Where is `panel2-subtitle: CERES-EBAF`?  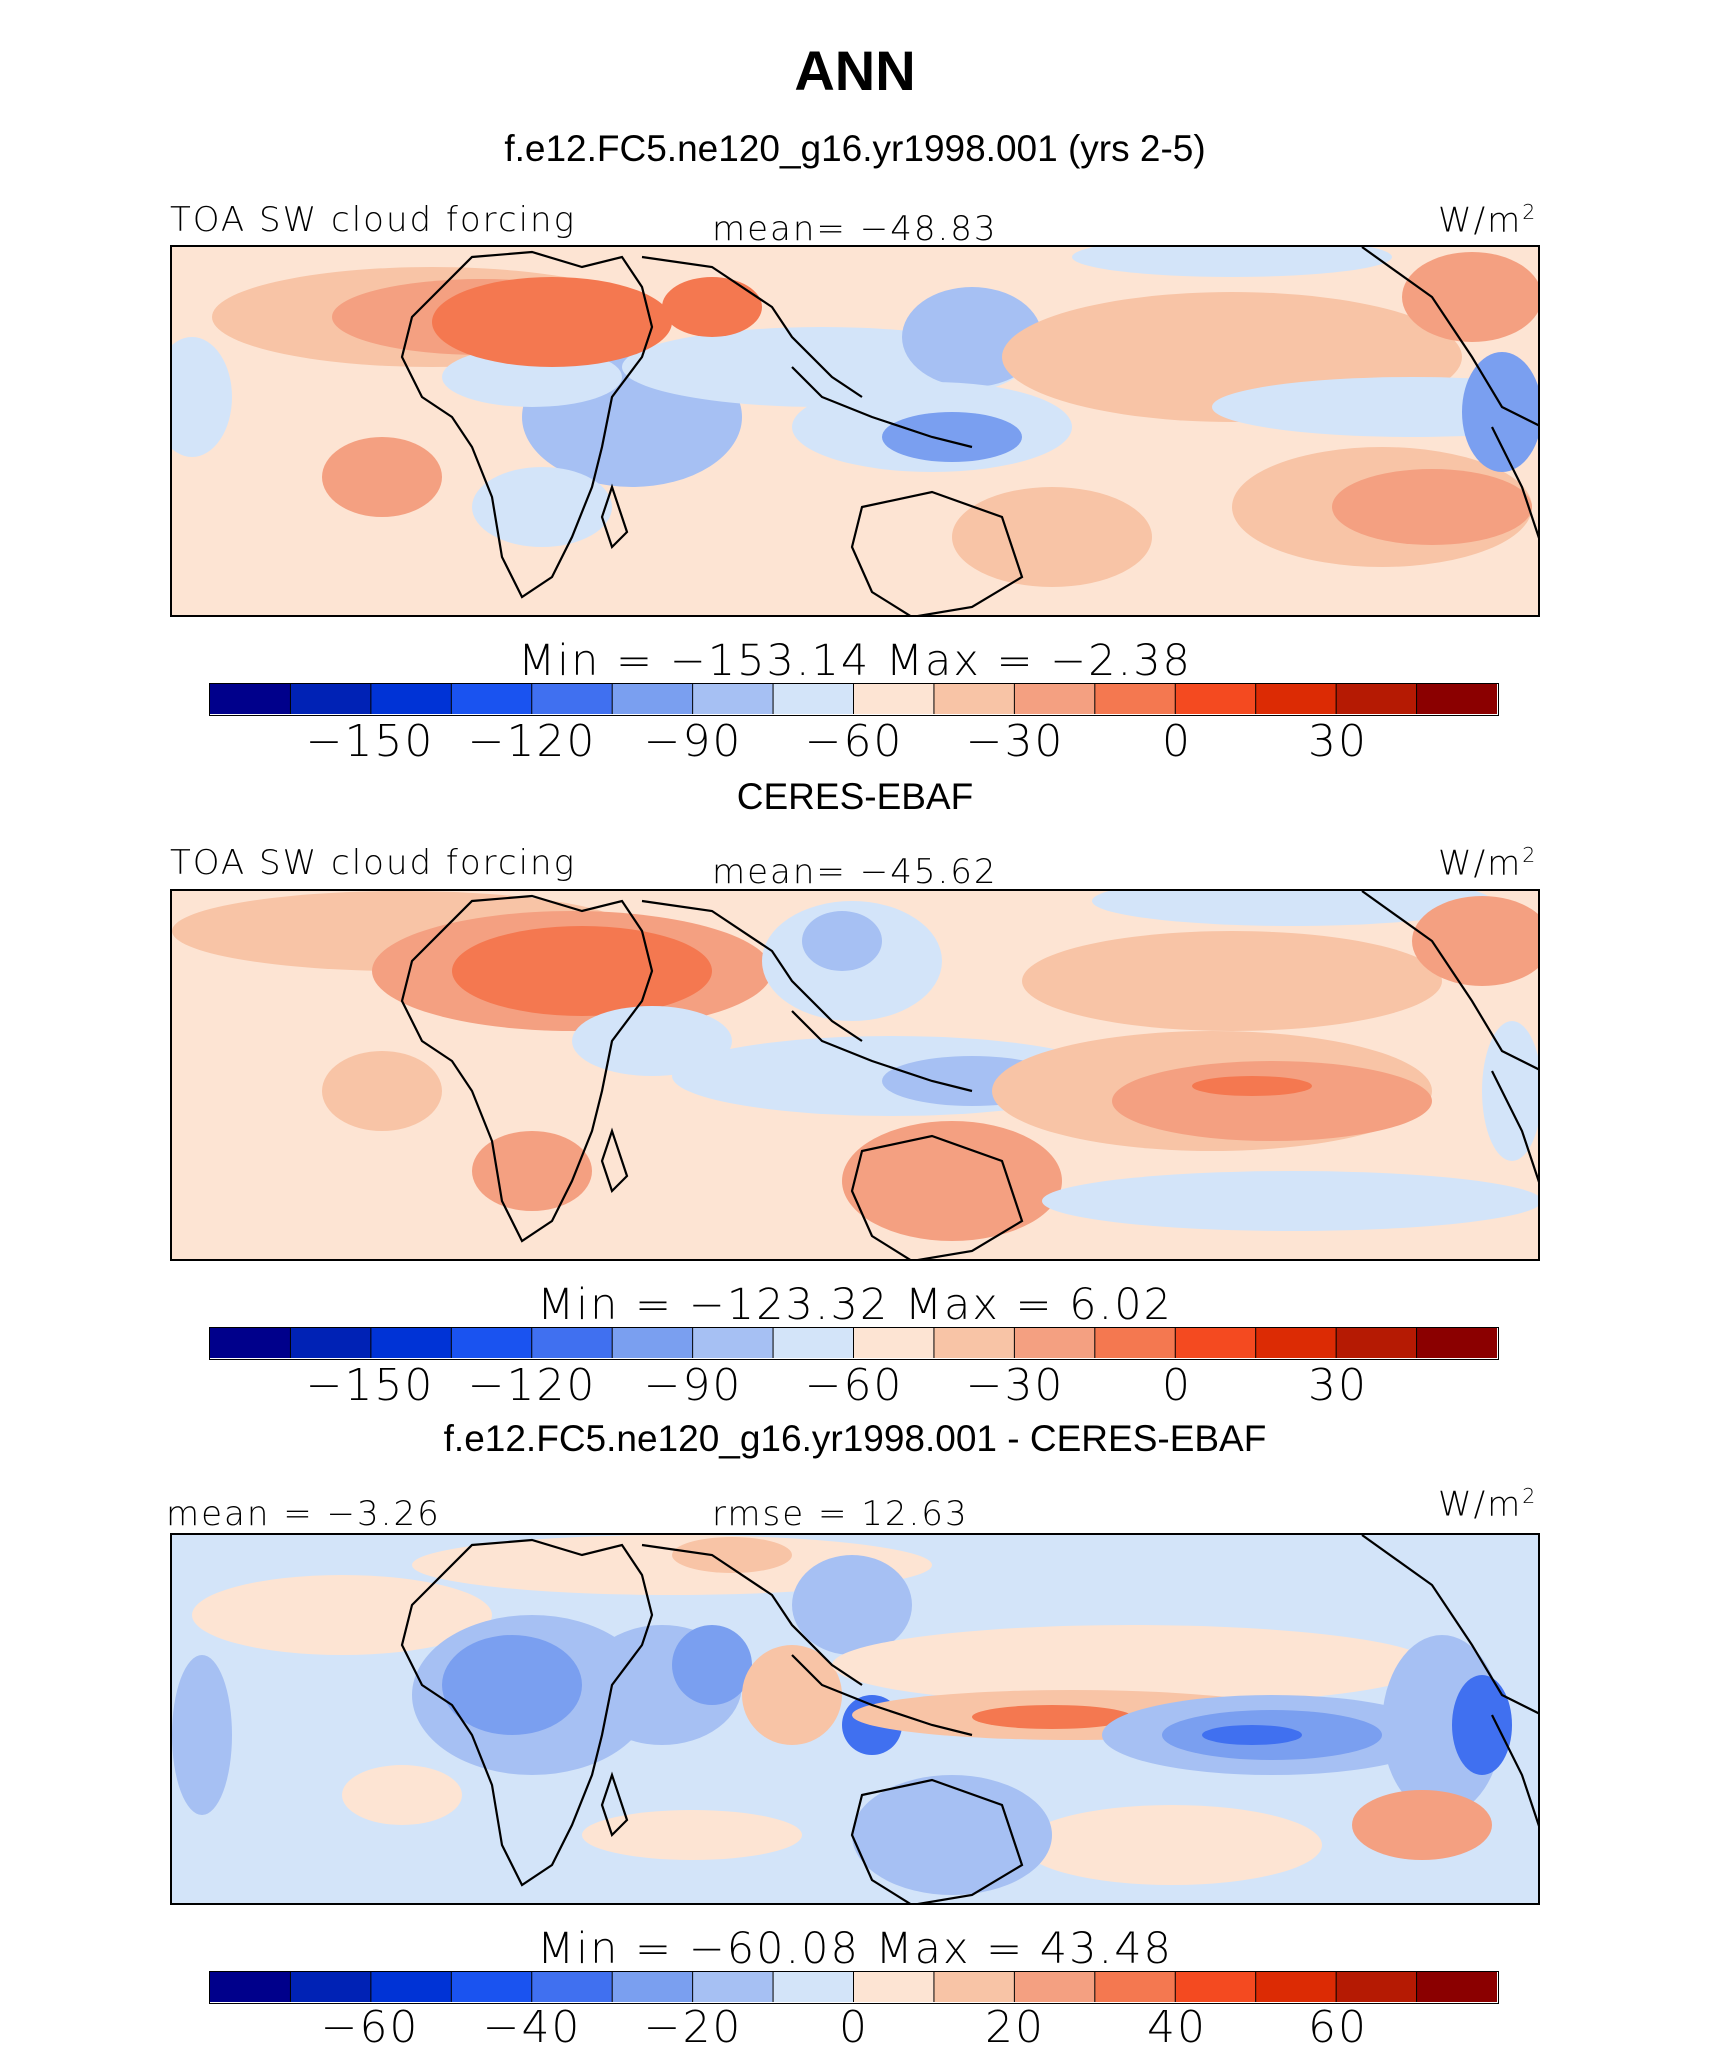
panel2-subtitle: CERES-EBAF is located at coordinates (855, 796).